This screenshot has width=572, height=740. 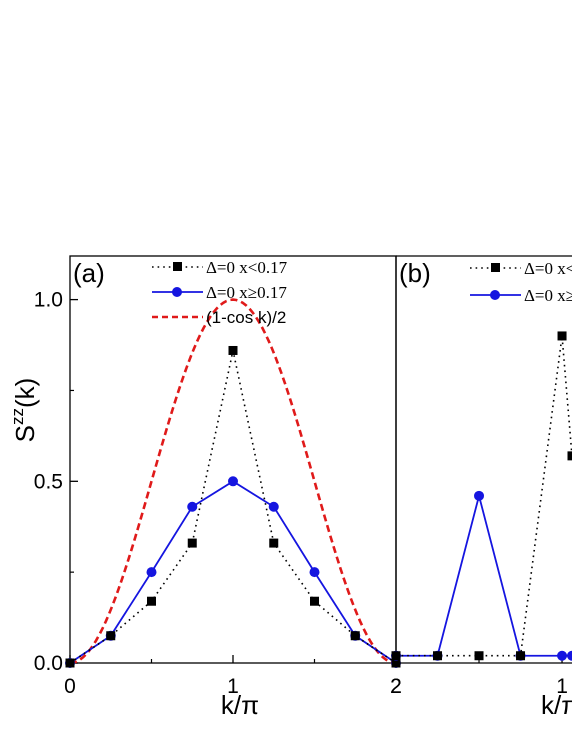 I want to click on series-b-blue-line, so click(x=484, y=574).